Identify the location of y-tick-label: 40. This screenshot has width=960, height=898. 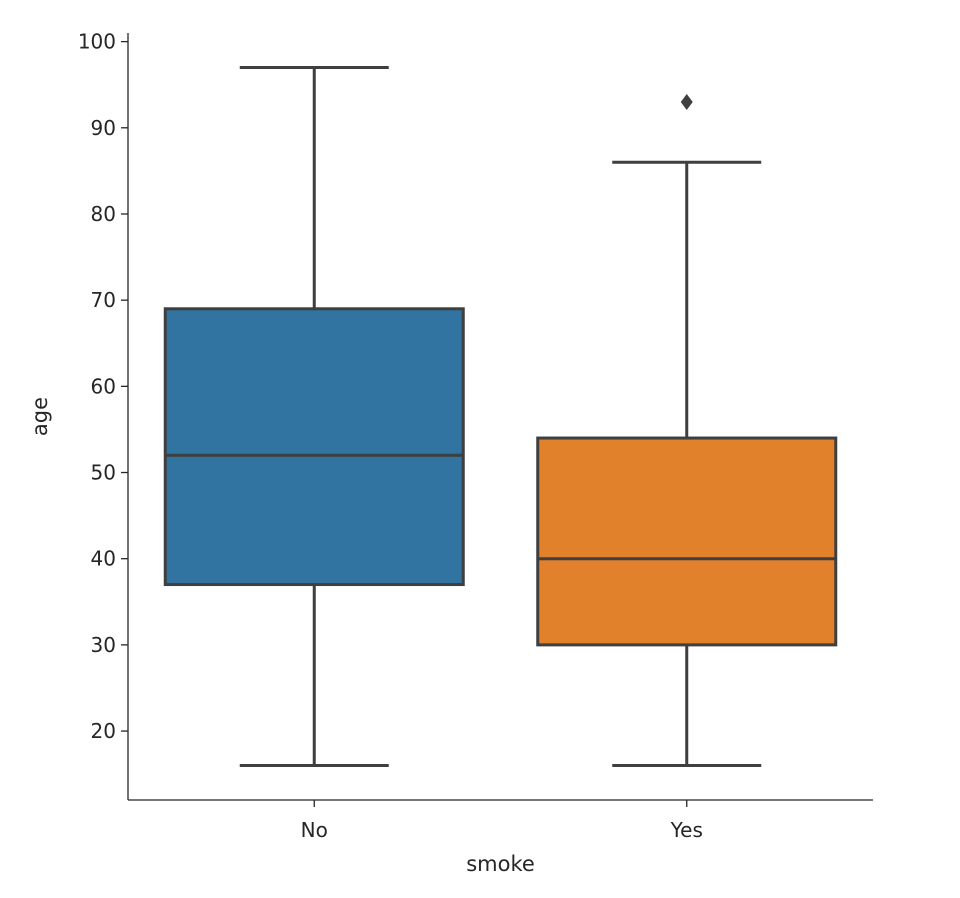
(103, 559).